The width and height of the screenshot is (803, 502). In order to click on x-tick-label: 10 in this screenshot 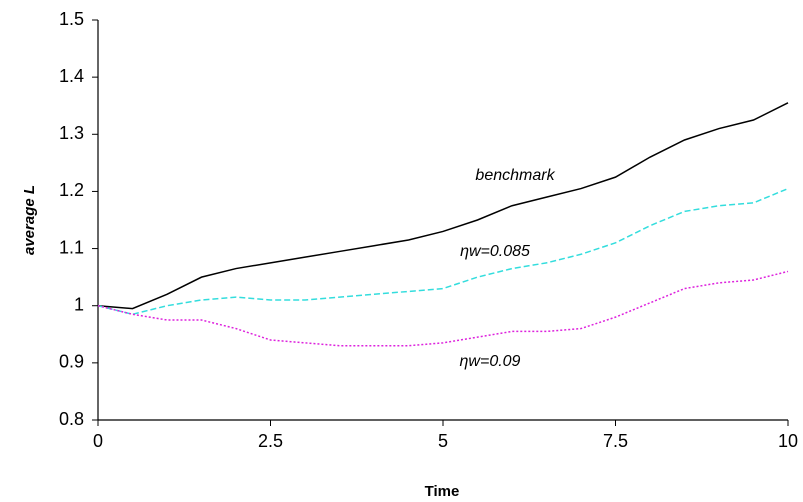, I will do `click(788, 441)`.